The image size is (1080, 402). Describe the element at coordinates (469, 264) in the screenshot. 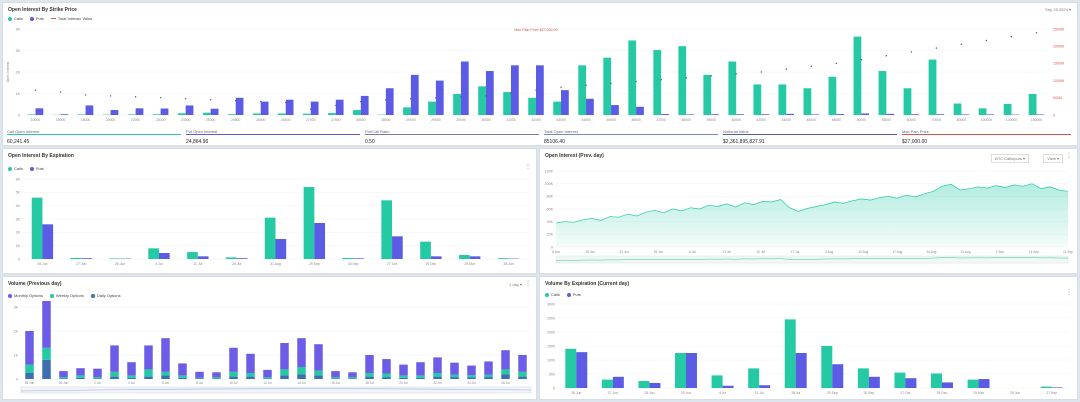

I see `oi_expiration-x-tick: 29 Mar` at that location.